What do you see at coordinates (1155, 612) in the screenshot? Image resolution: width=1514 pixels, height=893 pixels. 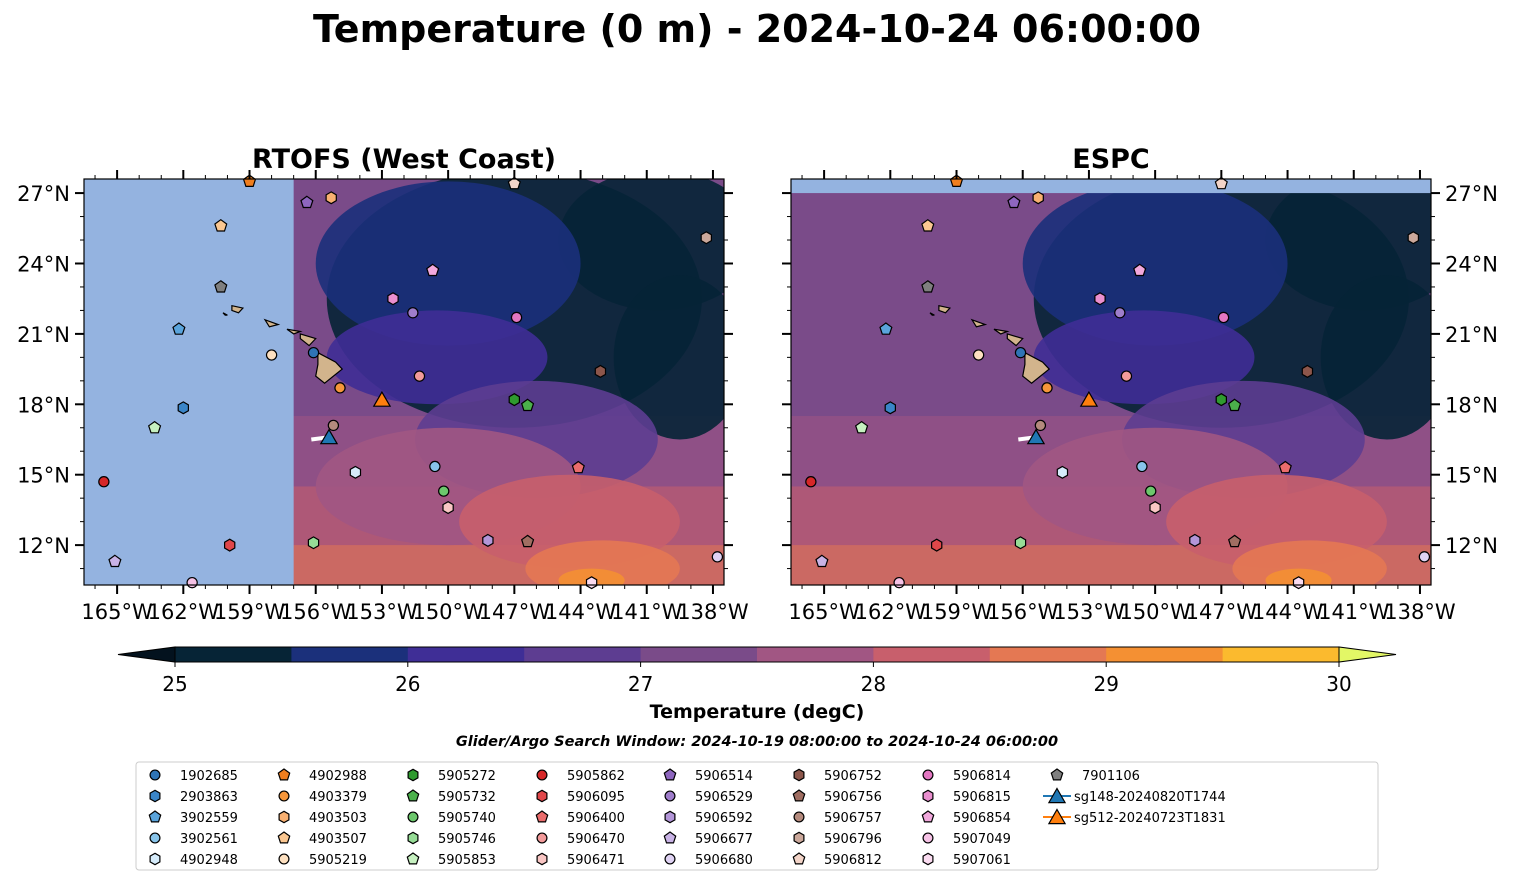 I see `lon-tick-label: 150°W` at bounding box center [1155, 612].